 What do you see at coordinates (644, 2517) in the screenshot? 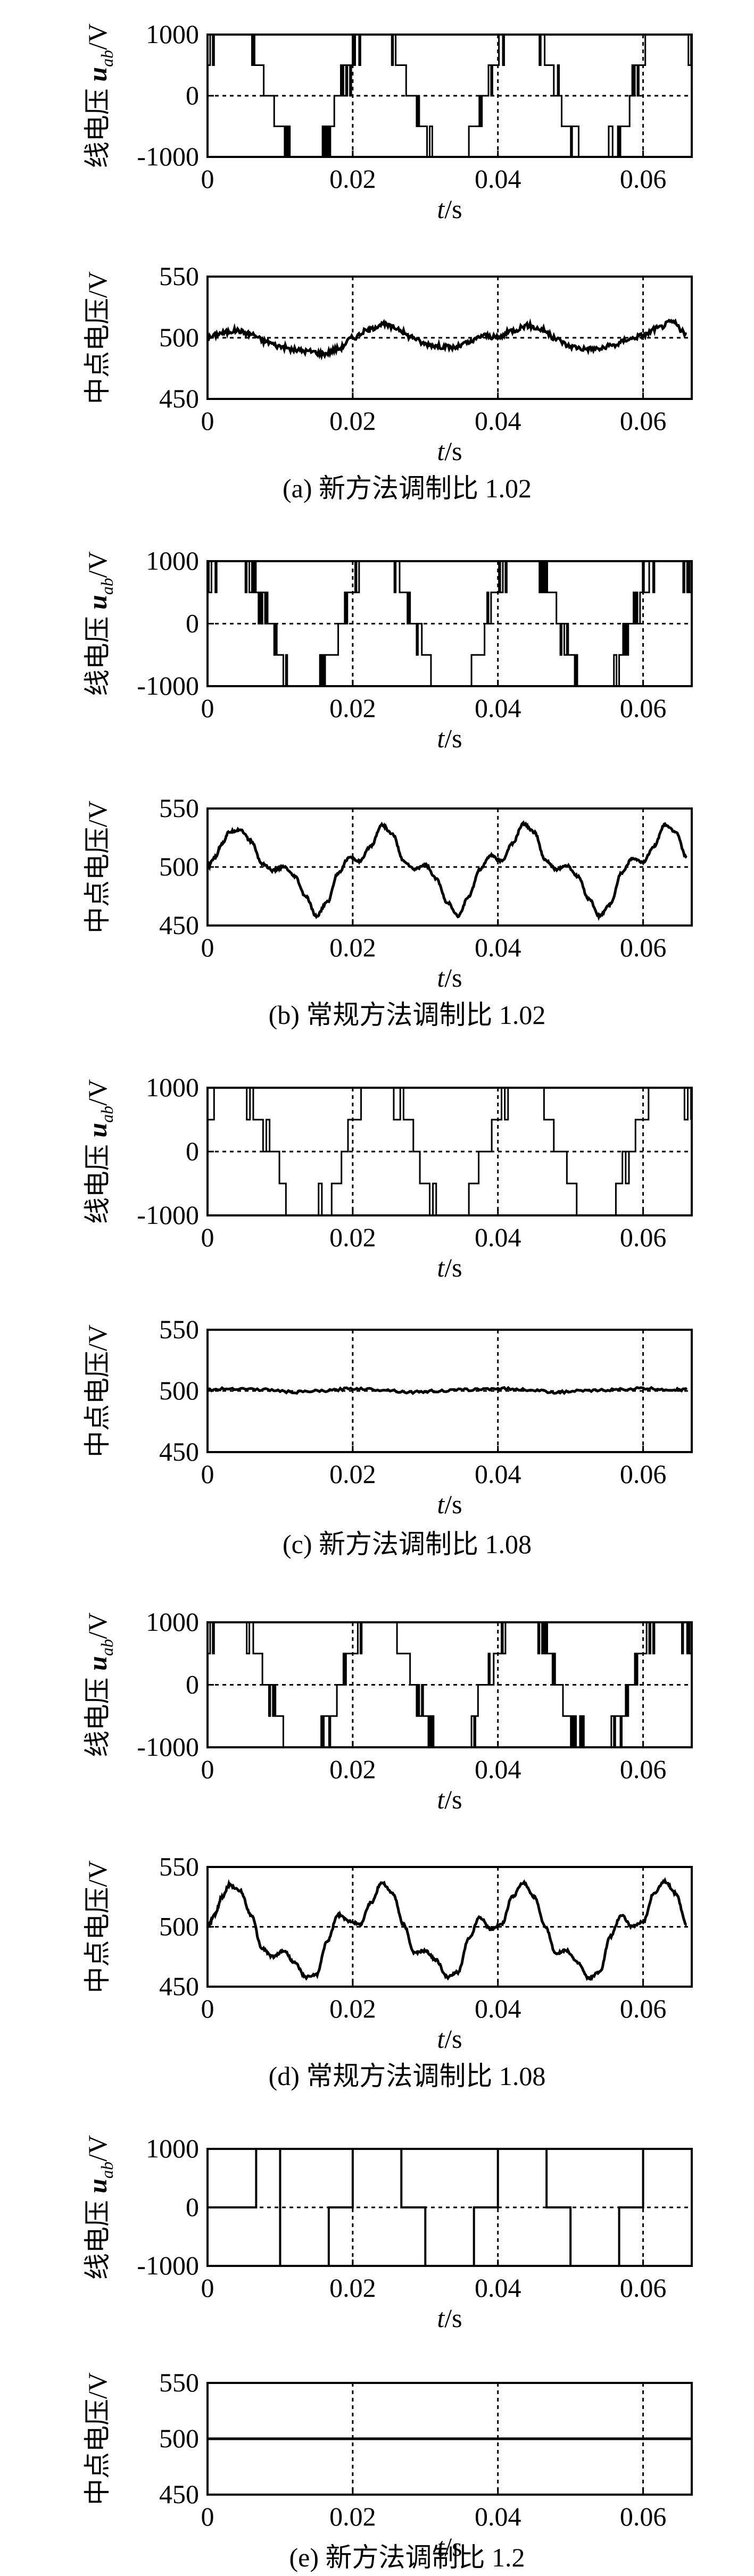
I see `np_chart-xtick-label-3: 0.06` at bounding box center [644, 2517].